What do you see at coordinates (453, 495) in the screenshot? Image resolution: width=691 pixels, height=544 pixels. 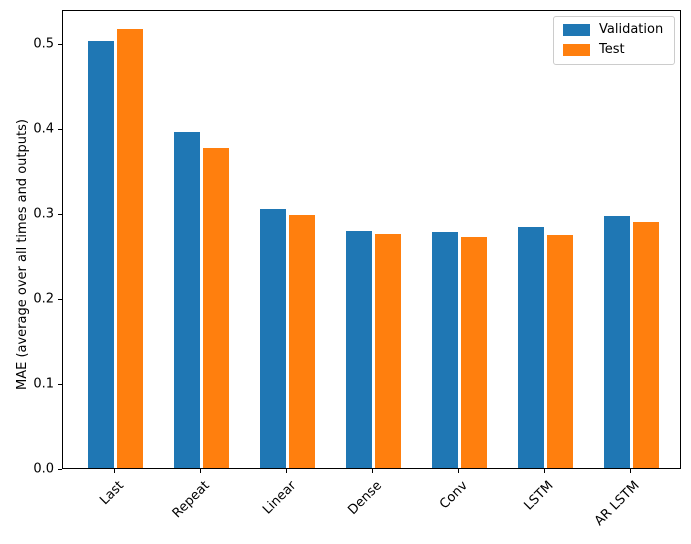 I see `x-tick-label-conv: Conv` at bounding box center [453, 495].